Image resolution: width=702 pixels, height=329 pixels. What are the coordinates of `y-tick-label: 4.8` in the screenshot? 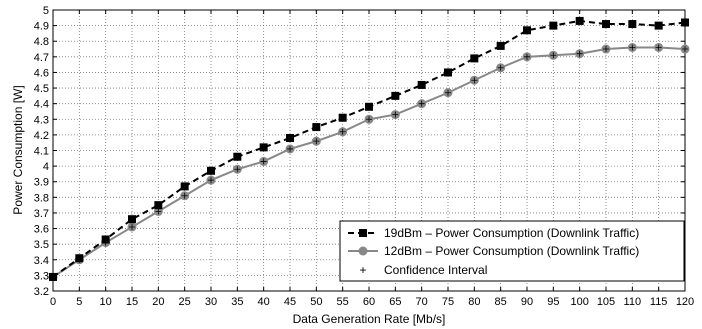 It's located at (41, 42).